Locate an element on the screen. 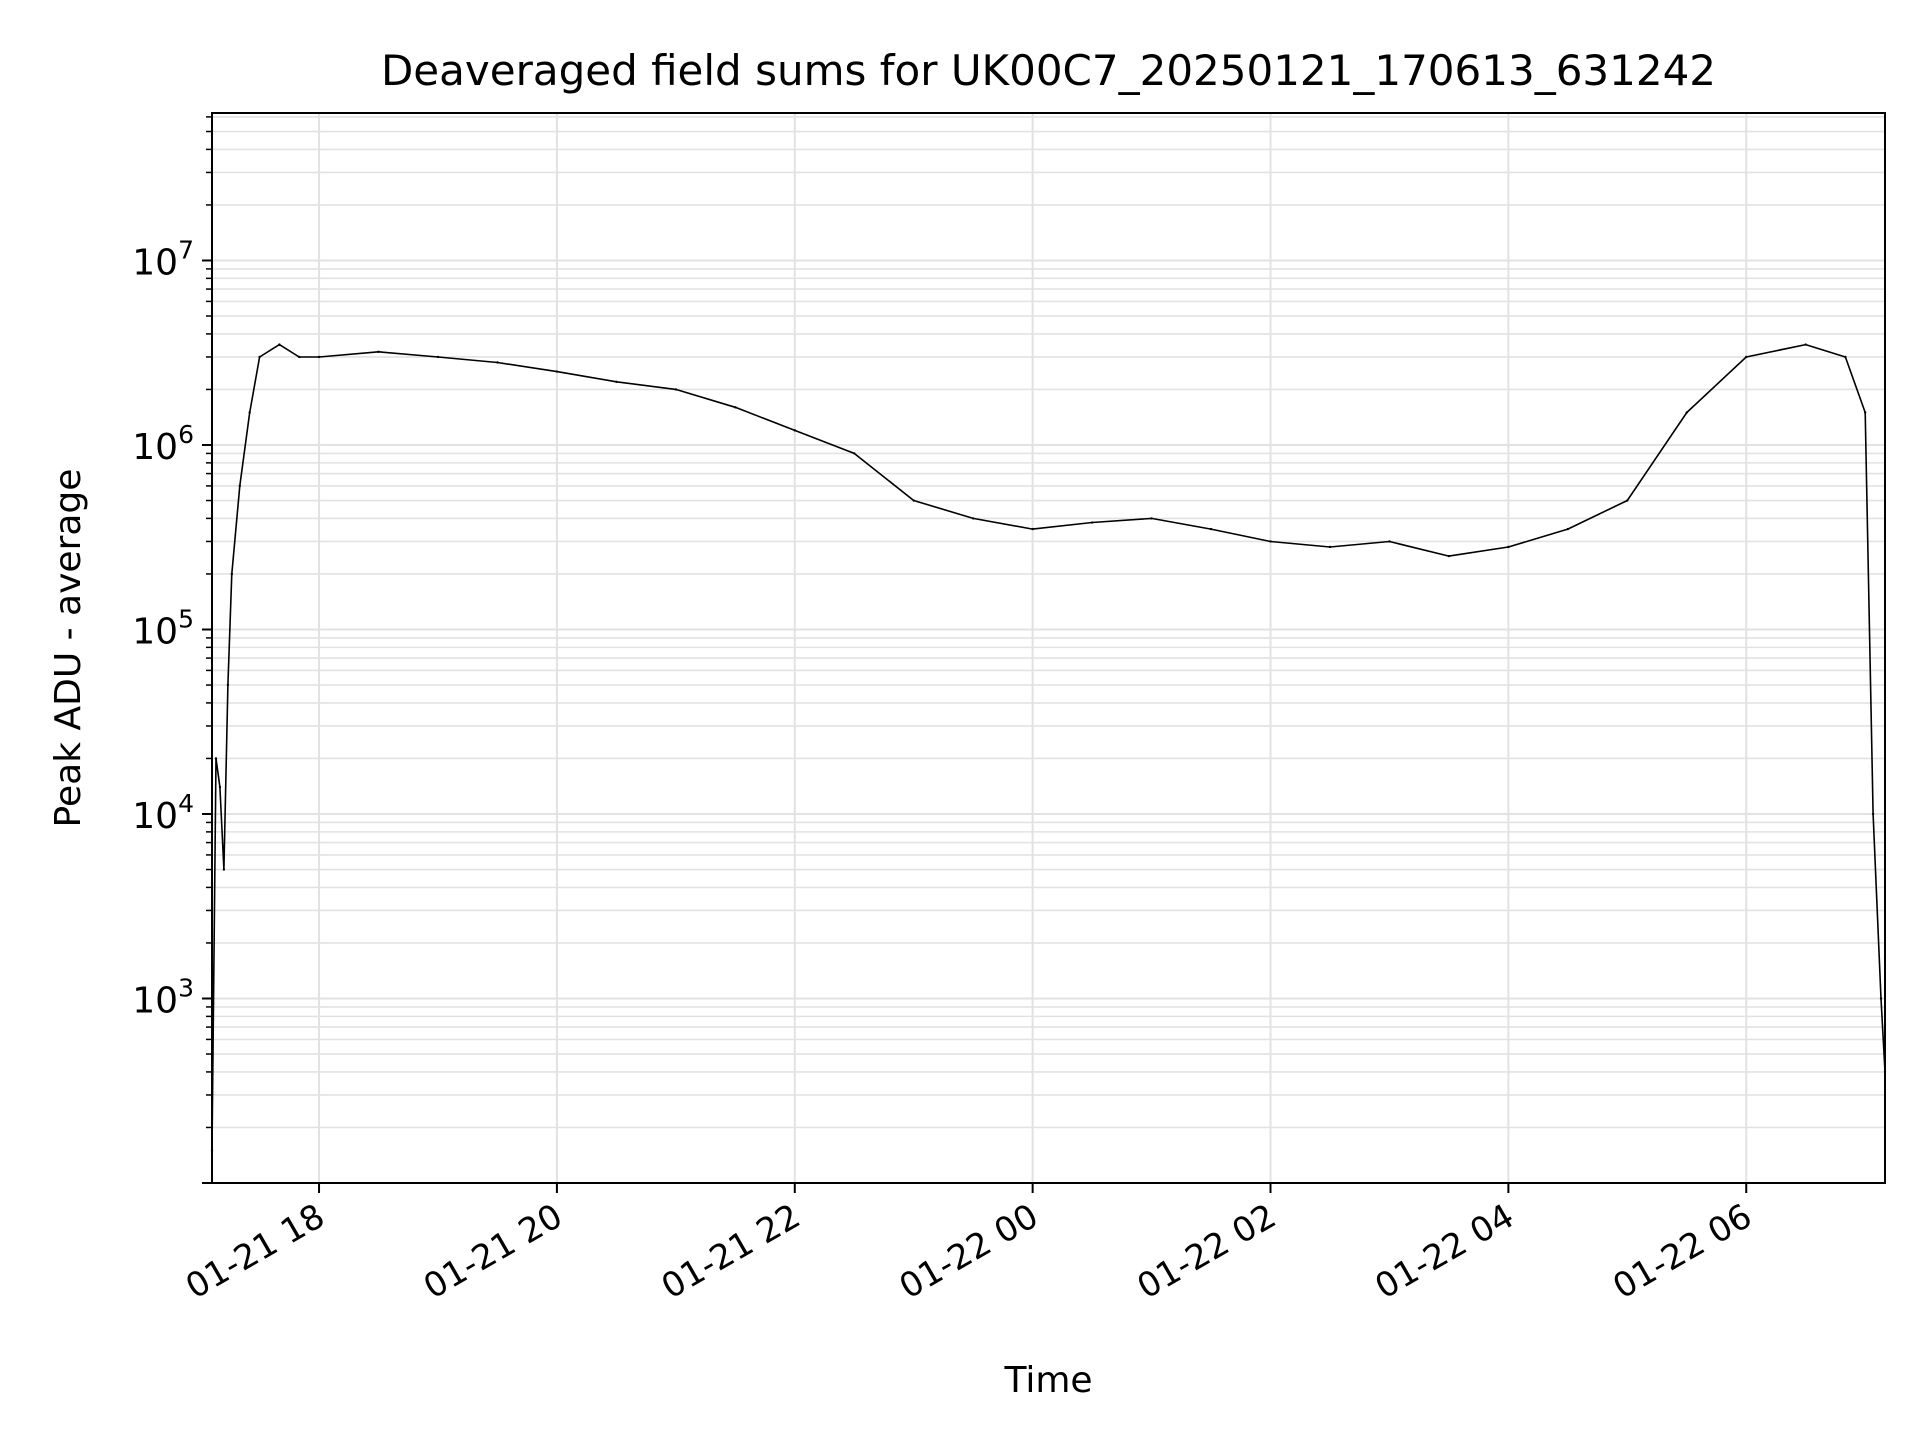  y-tick-exponent: 7 is located at coordinates (186, 249).